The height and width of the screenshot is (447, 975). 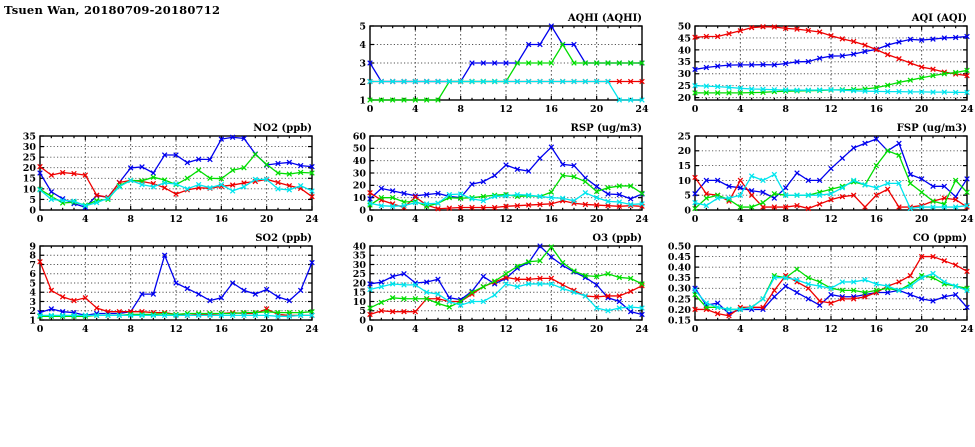 What do you see at coordinates (506, 280) in the screenshot?
I see `series-o3-blue` at bounding box center [506, 280].